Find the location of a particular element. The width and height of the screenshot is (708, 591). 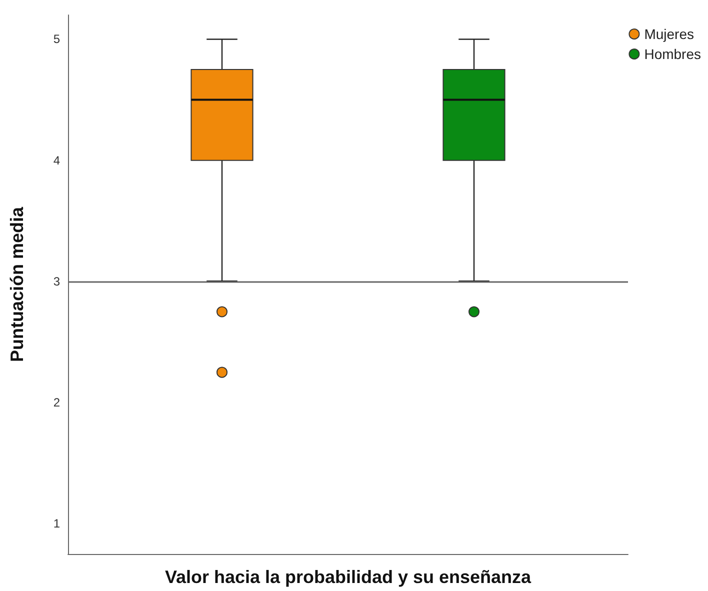

y-axis-title: Puntuación media is located at coordinates (17, 284).